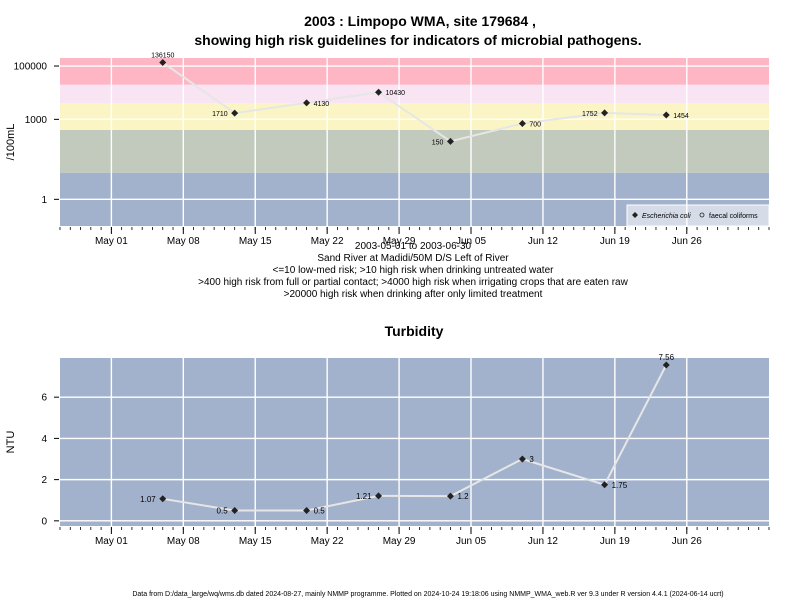 The width and height of the screenshot is (800, 600). I want to click on legend-label-faecal: faecal coliforms, so click(733, 216).